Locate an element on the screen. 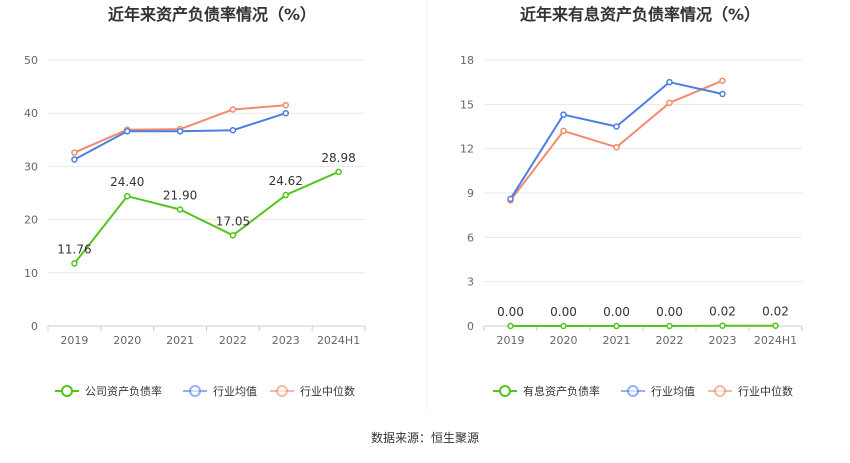 The width and height of the screenshot is (850, 463). legend-item-company: 有息资产负债率 is located at coordinates (546, 391).